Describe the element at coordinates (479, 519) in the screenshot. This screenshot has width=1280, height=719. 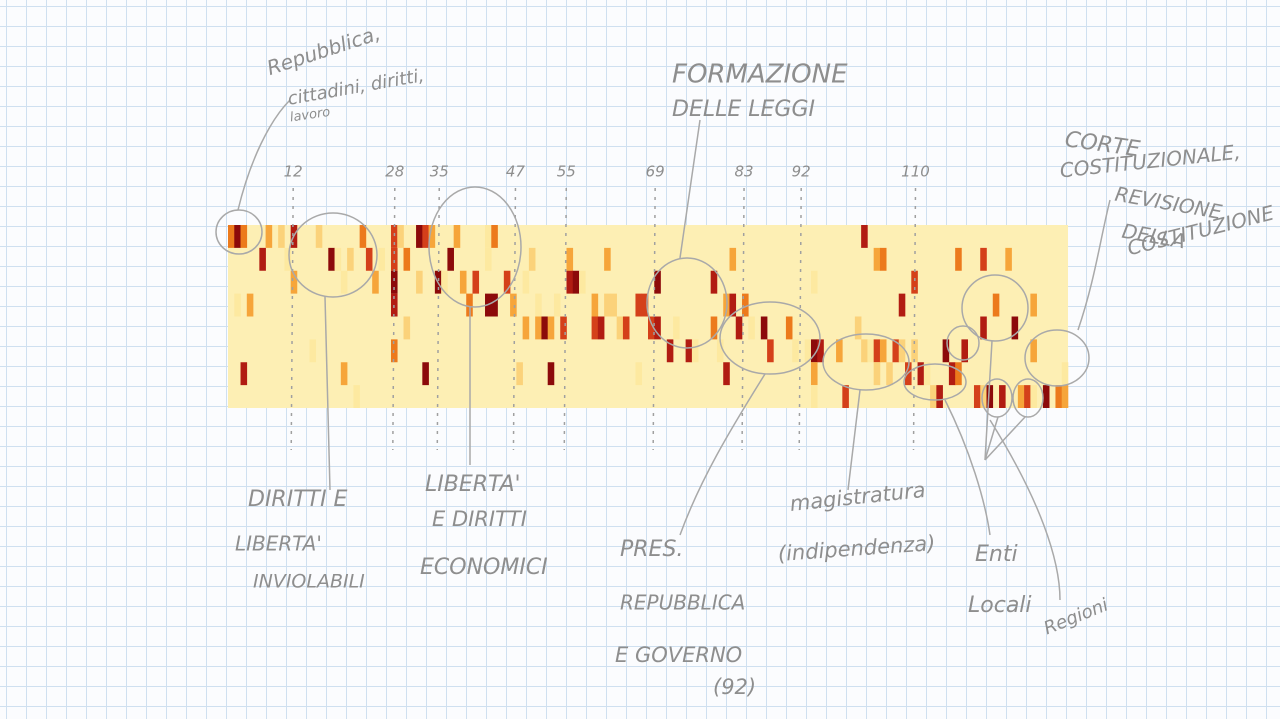
I see `annotation-text: E DIRITTI` at that location.